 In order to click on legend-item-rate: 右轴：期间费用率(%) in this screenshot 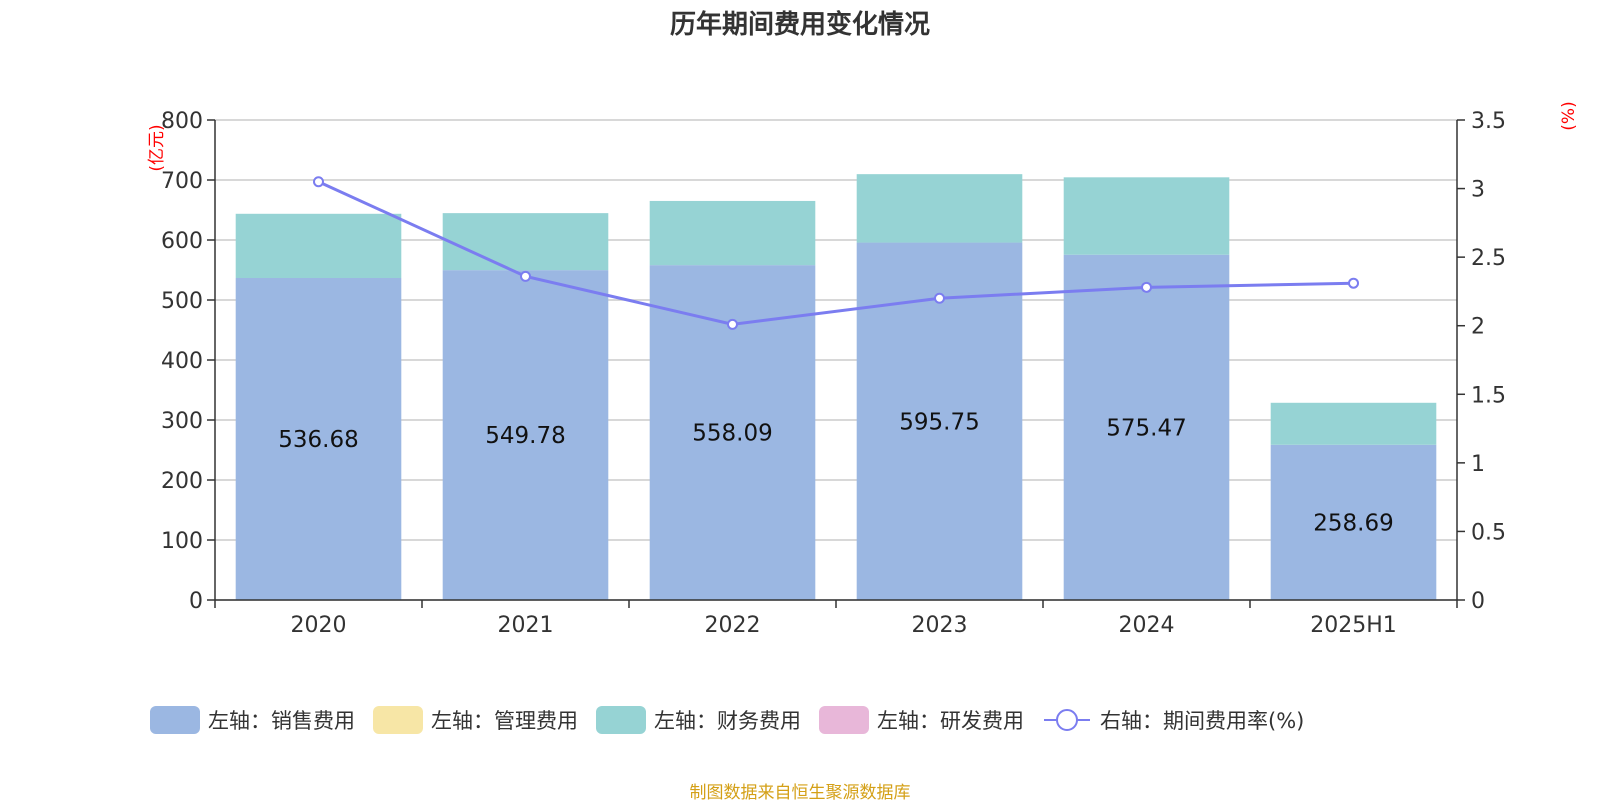, I will do `click(1173, 720)`.